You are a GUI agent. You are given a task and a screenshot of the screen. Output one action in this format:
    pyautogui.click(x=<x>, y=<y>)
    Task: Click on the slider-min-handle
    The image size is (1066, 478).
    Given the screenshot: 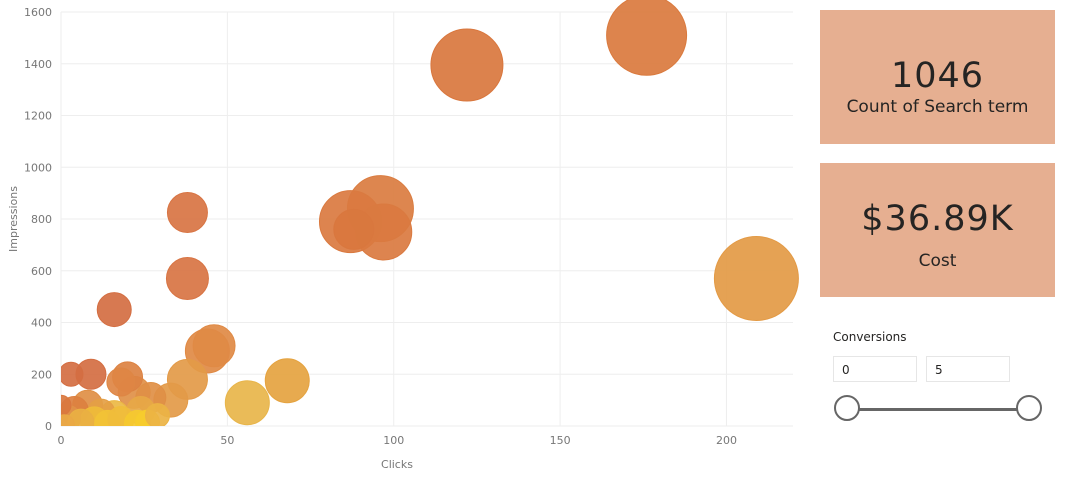 What is the action you would take?
    pyautogui.click(x=847, y=408)
    